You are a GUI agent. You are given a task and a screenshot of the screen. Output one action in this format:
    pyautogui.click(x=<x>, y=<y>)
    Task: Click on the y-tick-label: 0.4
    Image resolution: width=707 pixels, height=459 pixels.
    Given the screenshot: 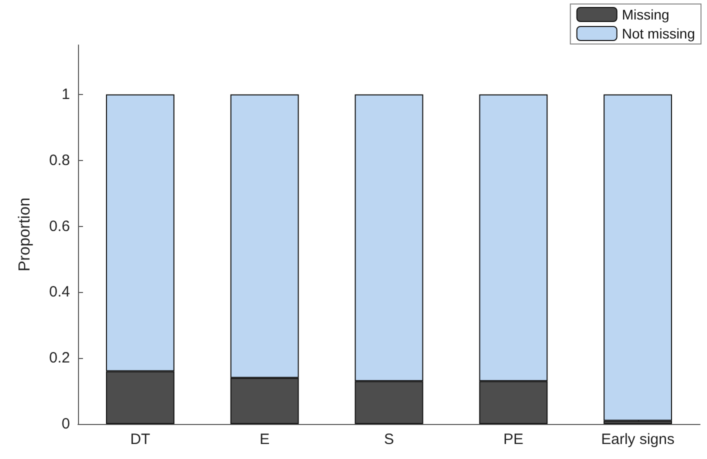 What is the action you would take?
    pyautogui.click(x=59, y=292)
    